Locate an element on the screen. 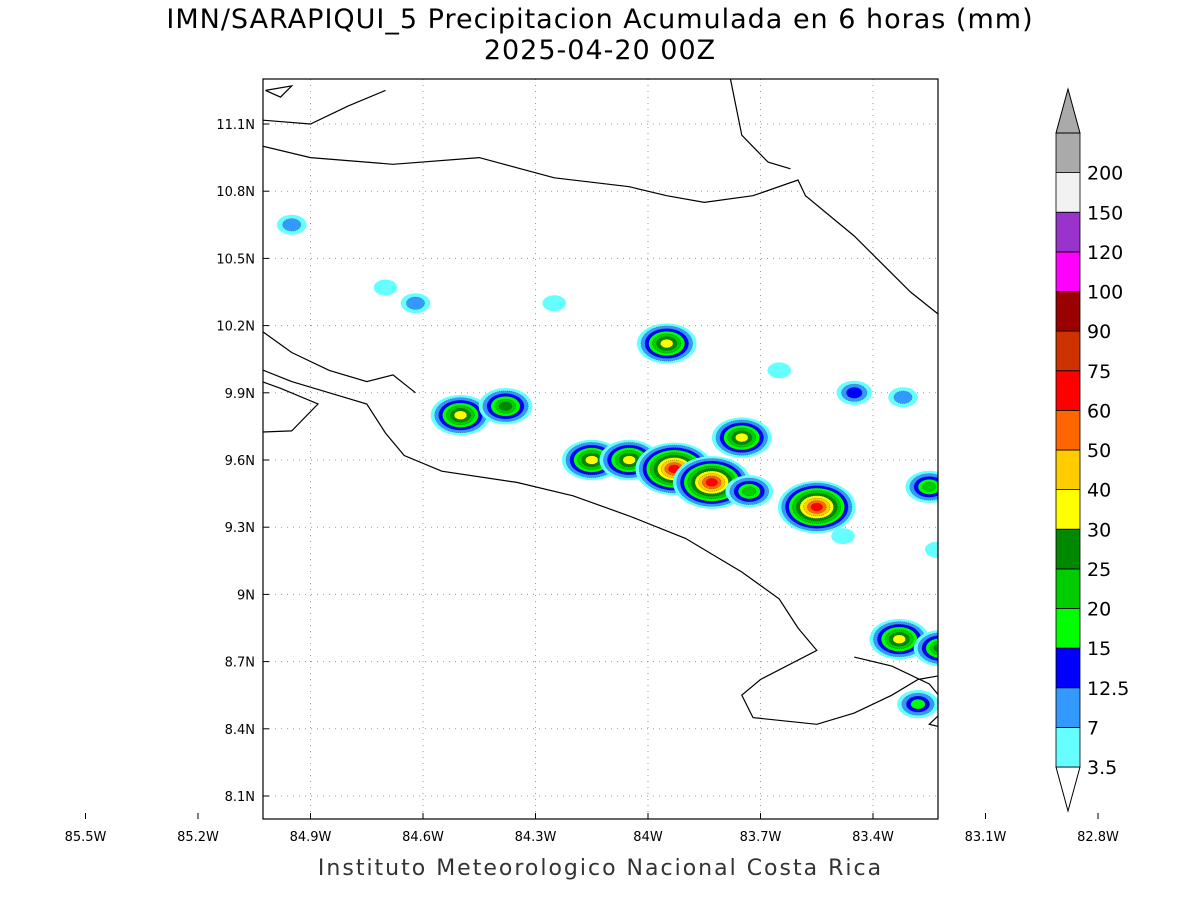 This screenshot has width=1200, height=900. colorbar-label: 15 is located at coordinates (1099, 649).